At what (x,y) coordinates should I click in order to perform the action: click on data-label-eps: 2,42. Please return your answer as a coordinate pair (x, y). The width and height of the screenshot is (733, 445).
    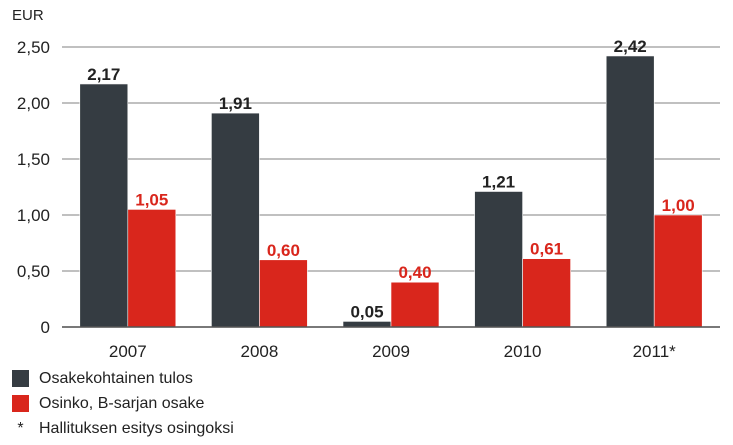
    Looking at the image, I should click on (630, 46).